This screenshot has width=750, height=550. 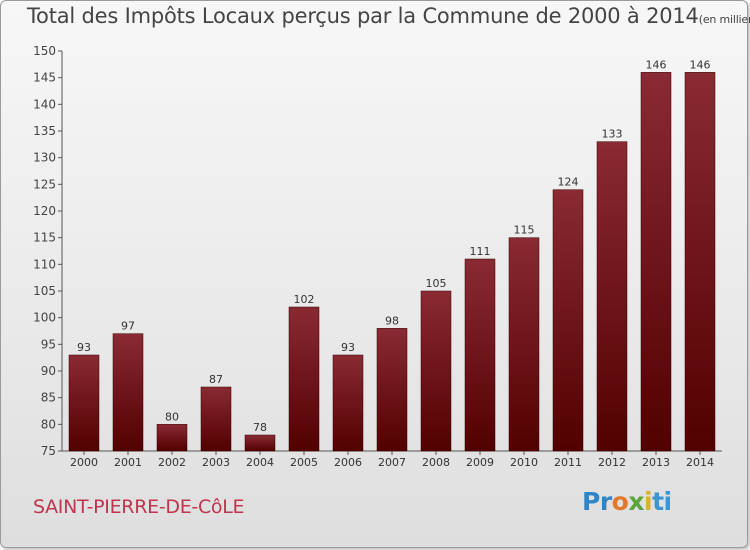 What do you see at coordinates (480, 355) in the screenshot?
I see `bar-2009` at bounding box center [480, 355].